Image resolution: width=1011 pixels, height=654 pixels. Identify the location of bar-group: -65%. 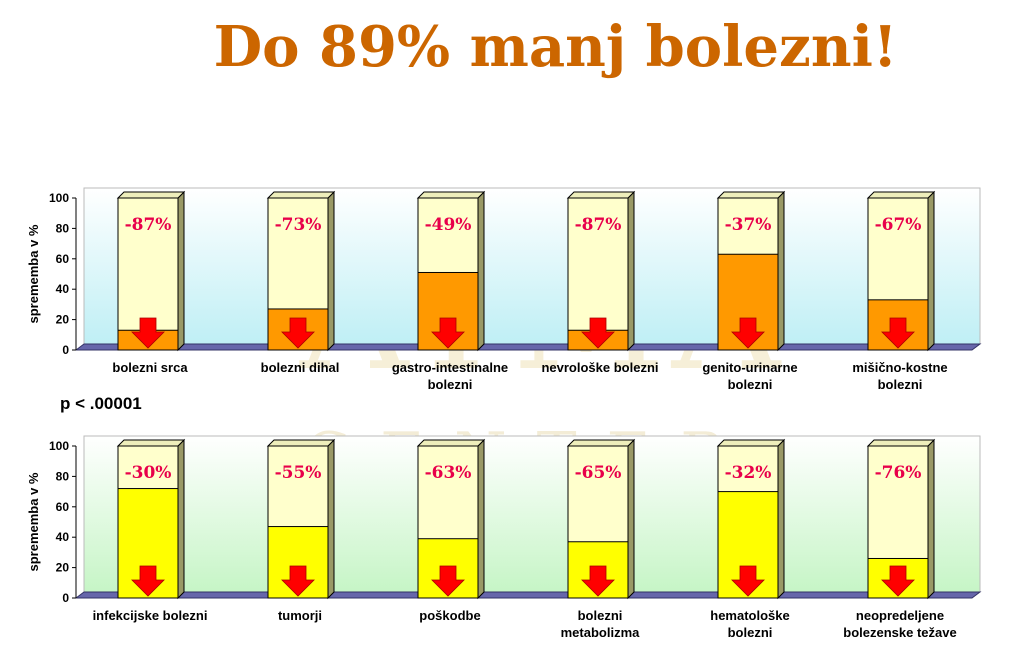
(601, 519).